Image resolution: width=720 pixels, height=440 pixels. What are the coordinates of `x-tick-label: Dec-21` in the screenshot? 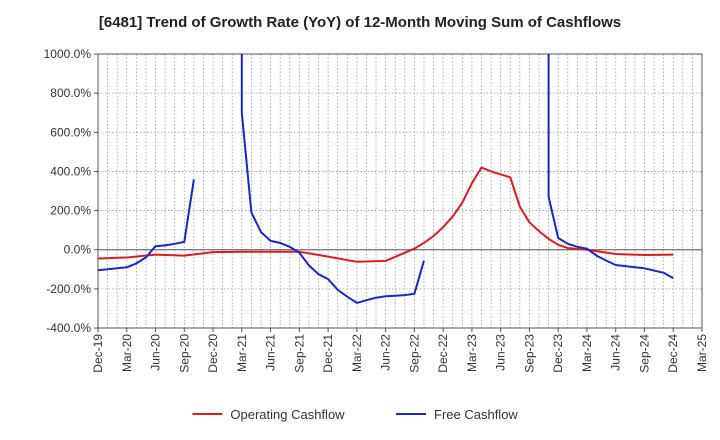 It's located at (328, 353).